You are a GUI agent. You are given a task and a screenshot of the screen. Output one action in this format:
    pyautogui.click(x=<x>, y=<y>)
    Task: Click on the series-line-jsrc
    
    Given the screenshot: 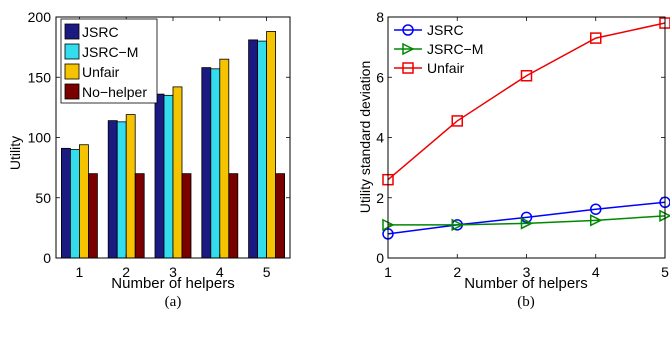 What is the action you would take?
    pyautogui.click(x=526, y=218)
    